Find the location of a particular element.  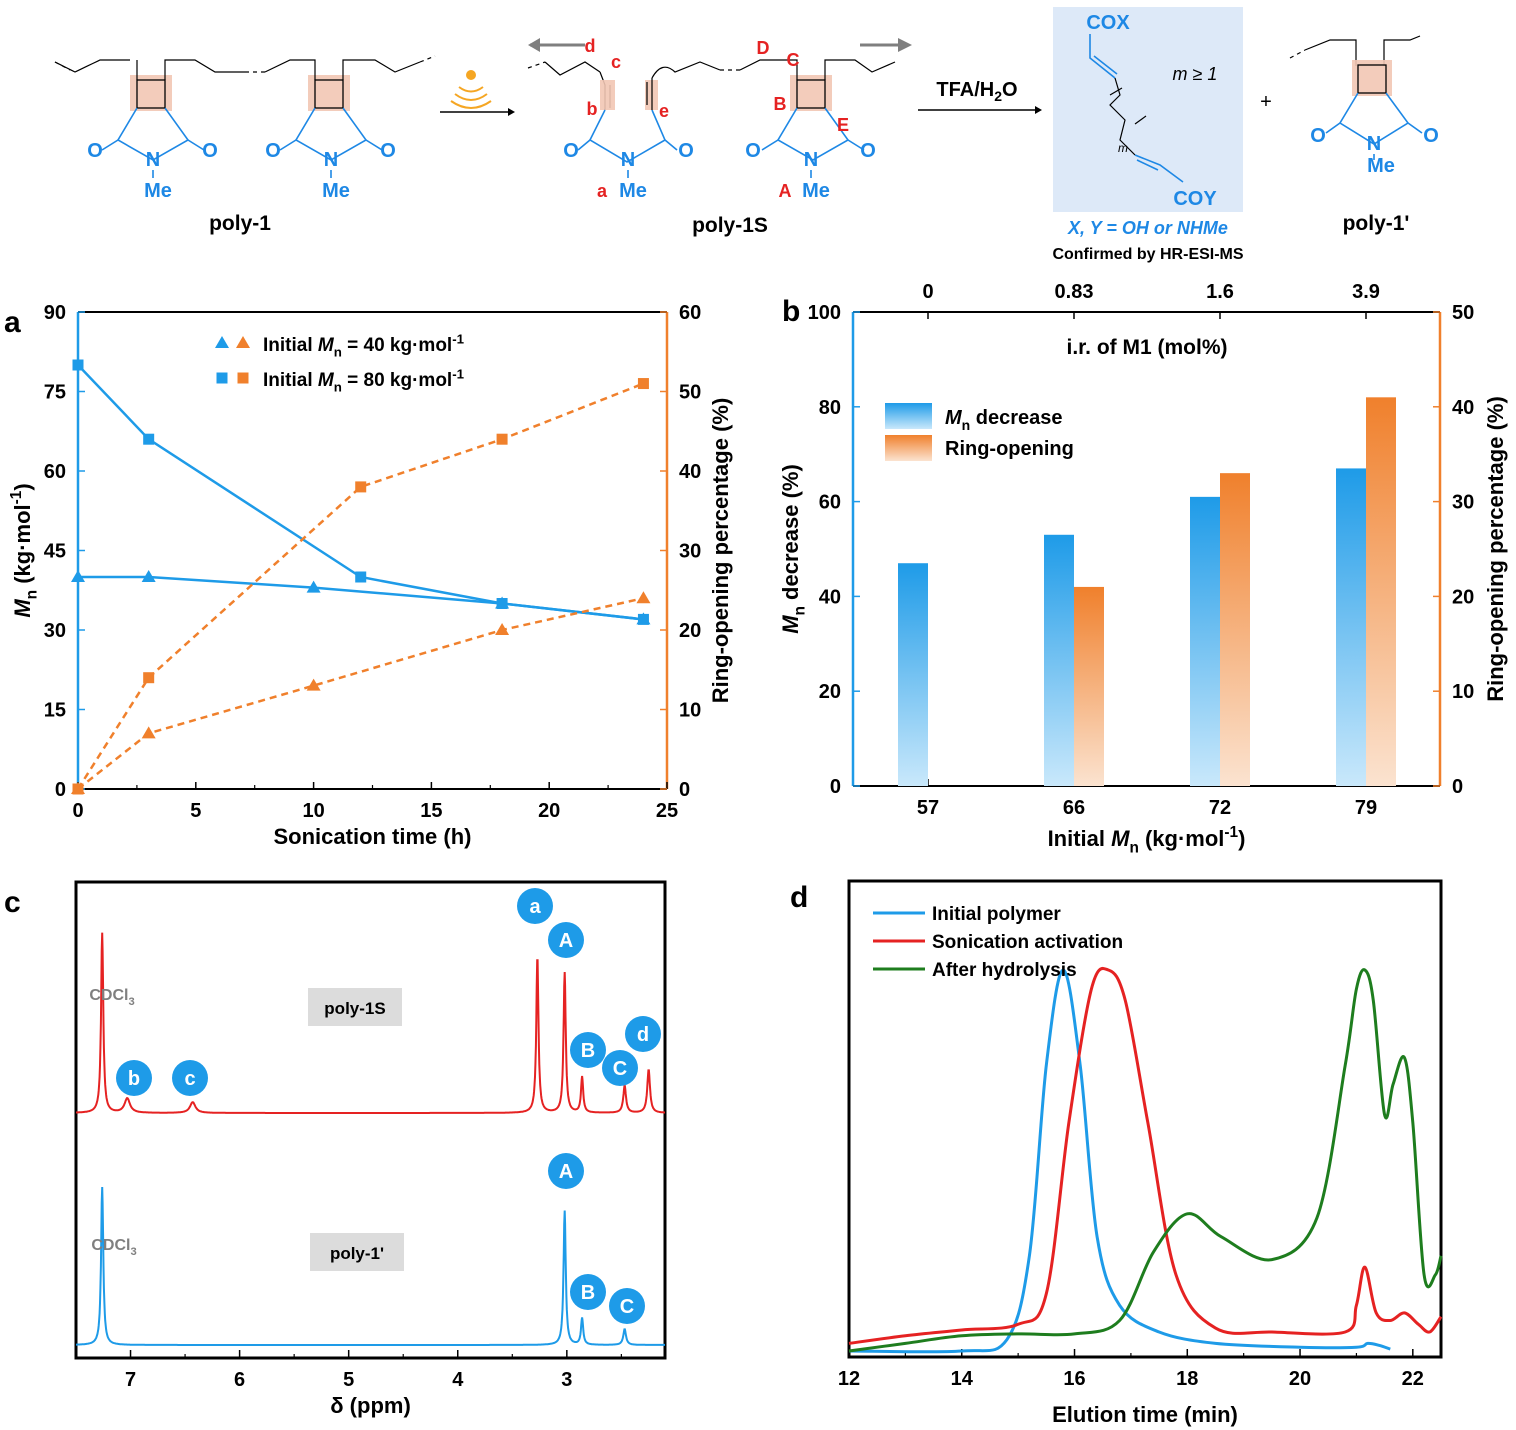

m-repeat-label: m is located at coordinates (1123, 148).